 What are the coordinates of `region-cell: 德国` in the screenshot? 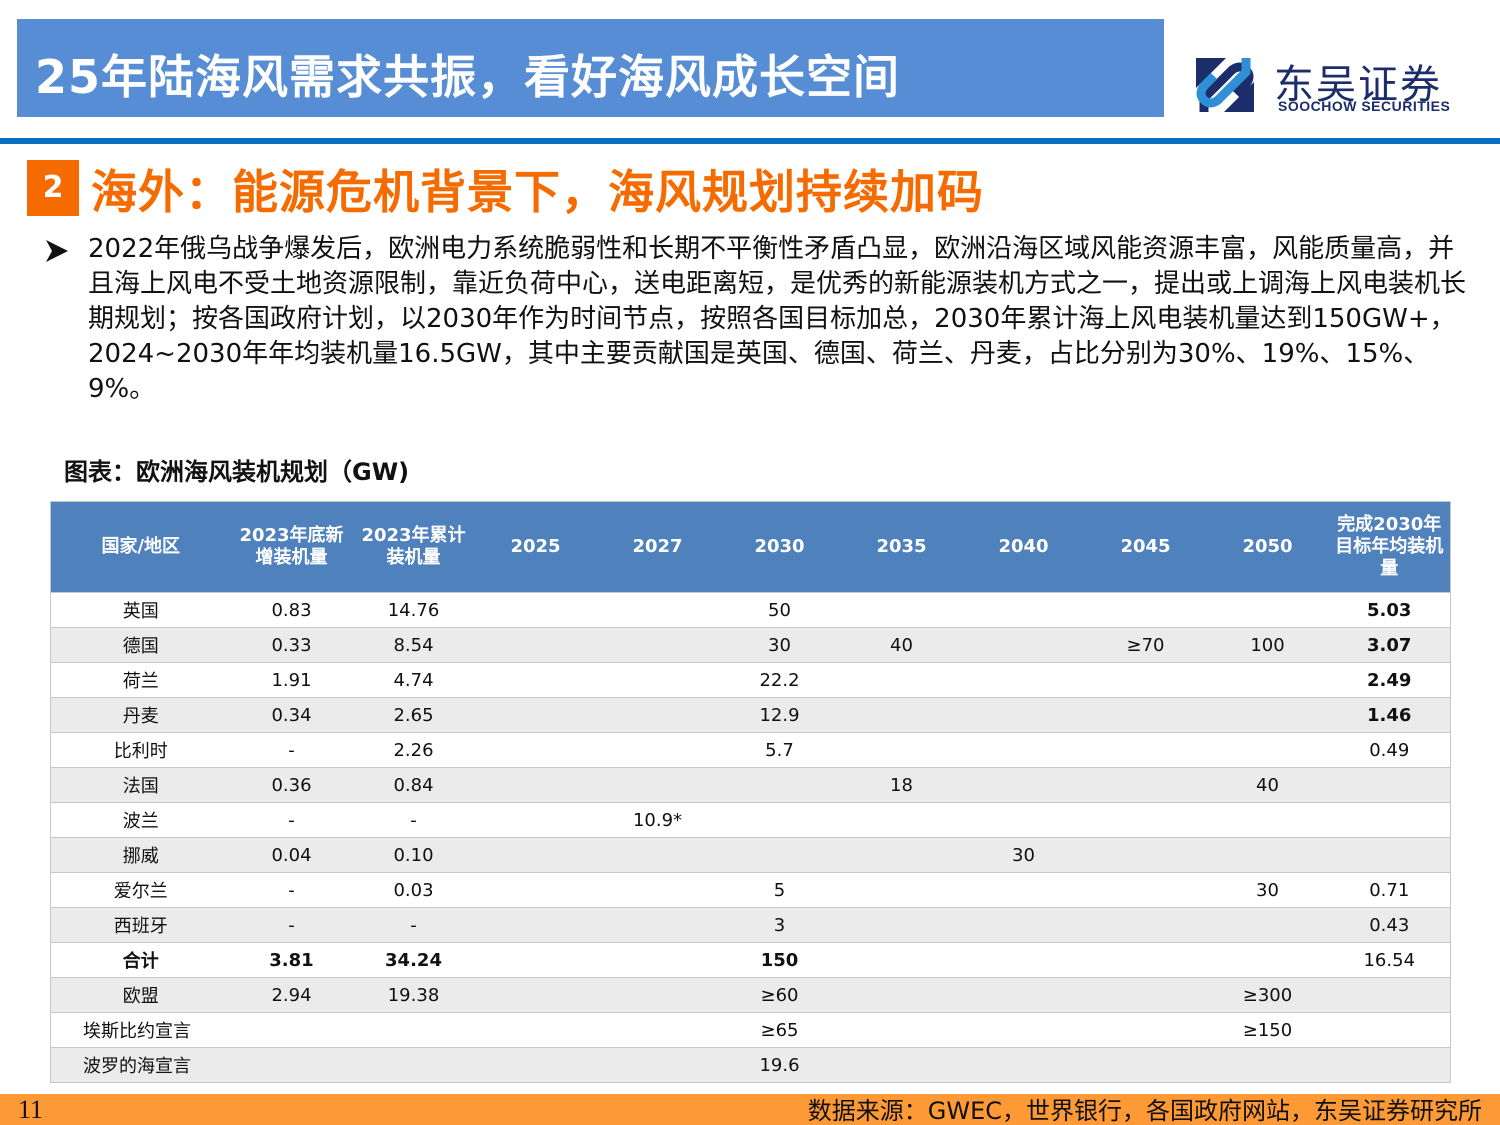 It's located at (140, 645).